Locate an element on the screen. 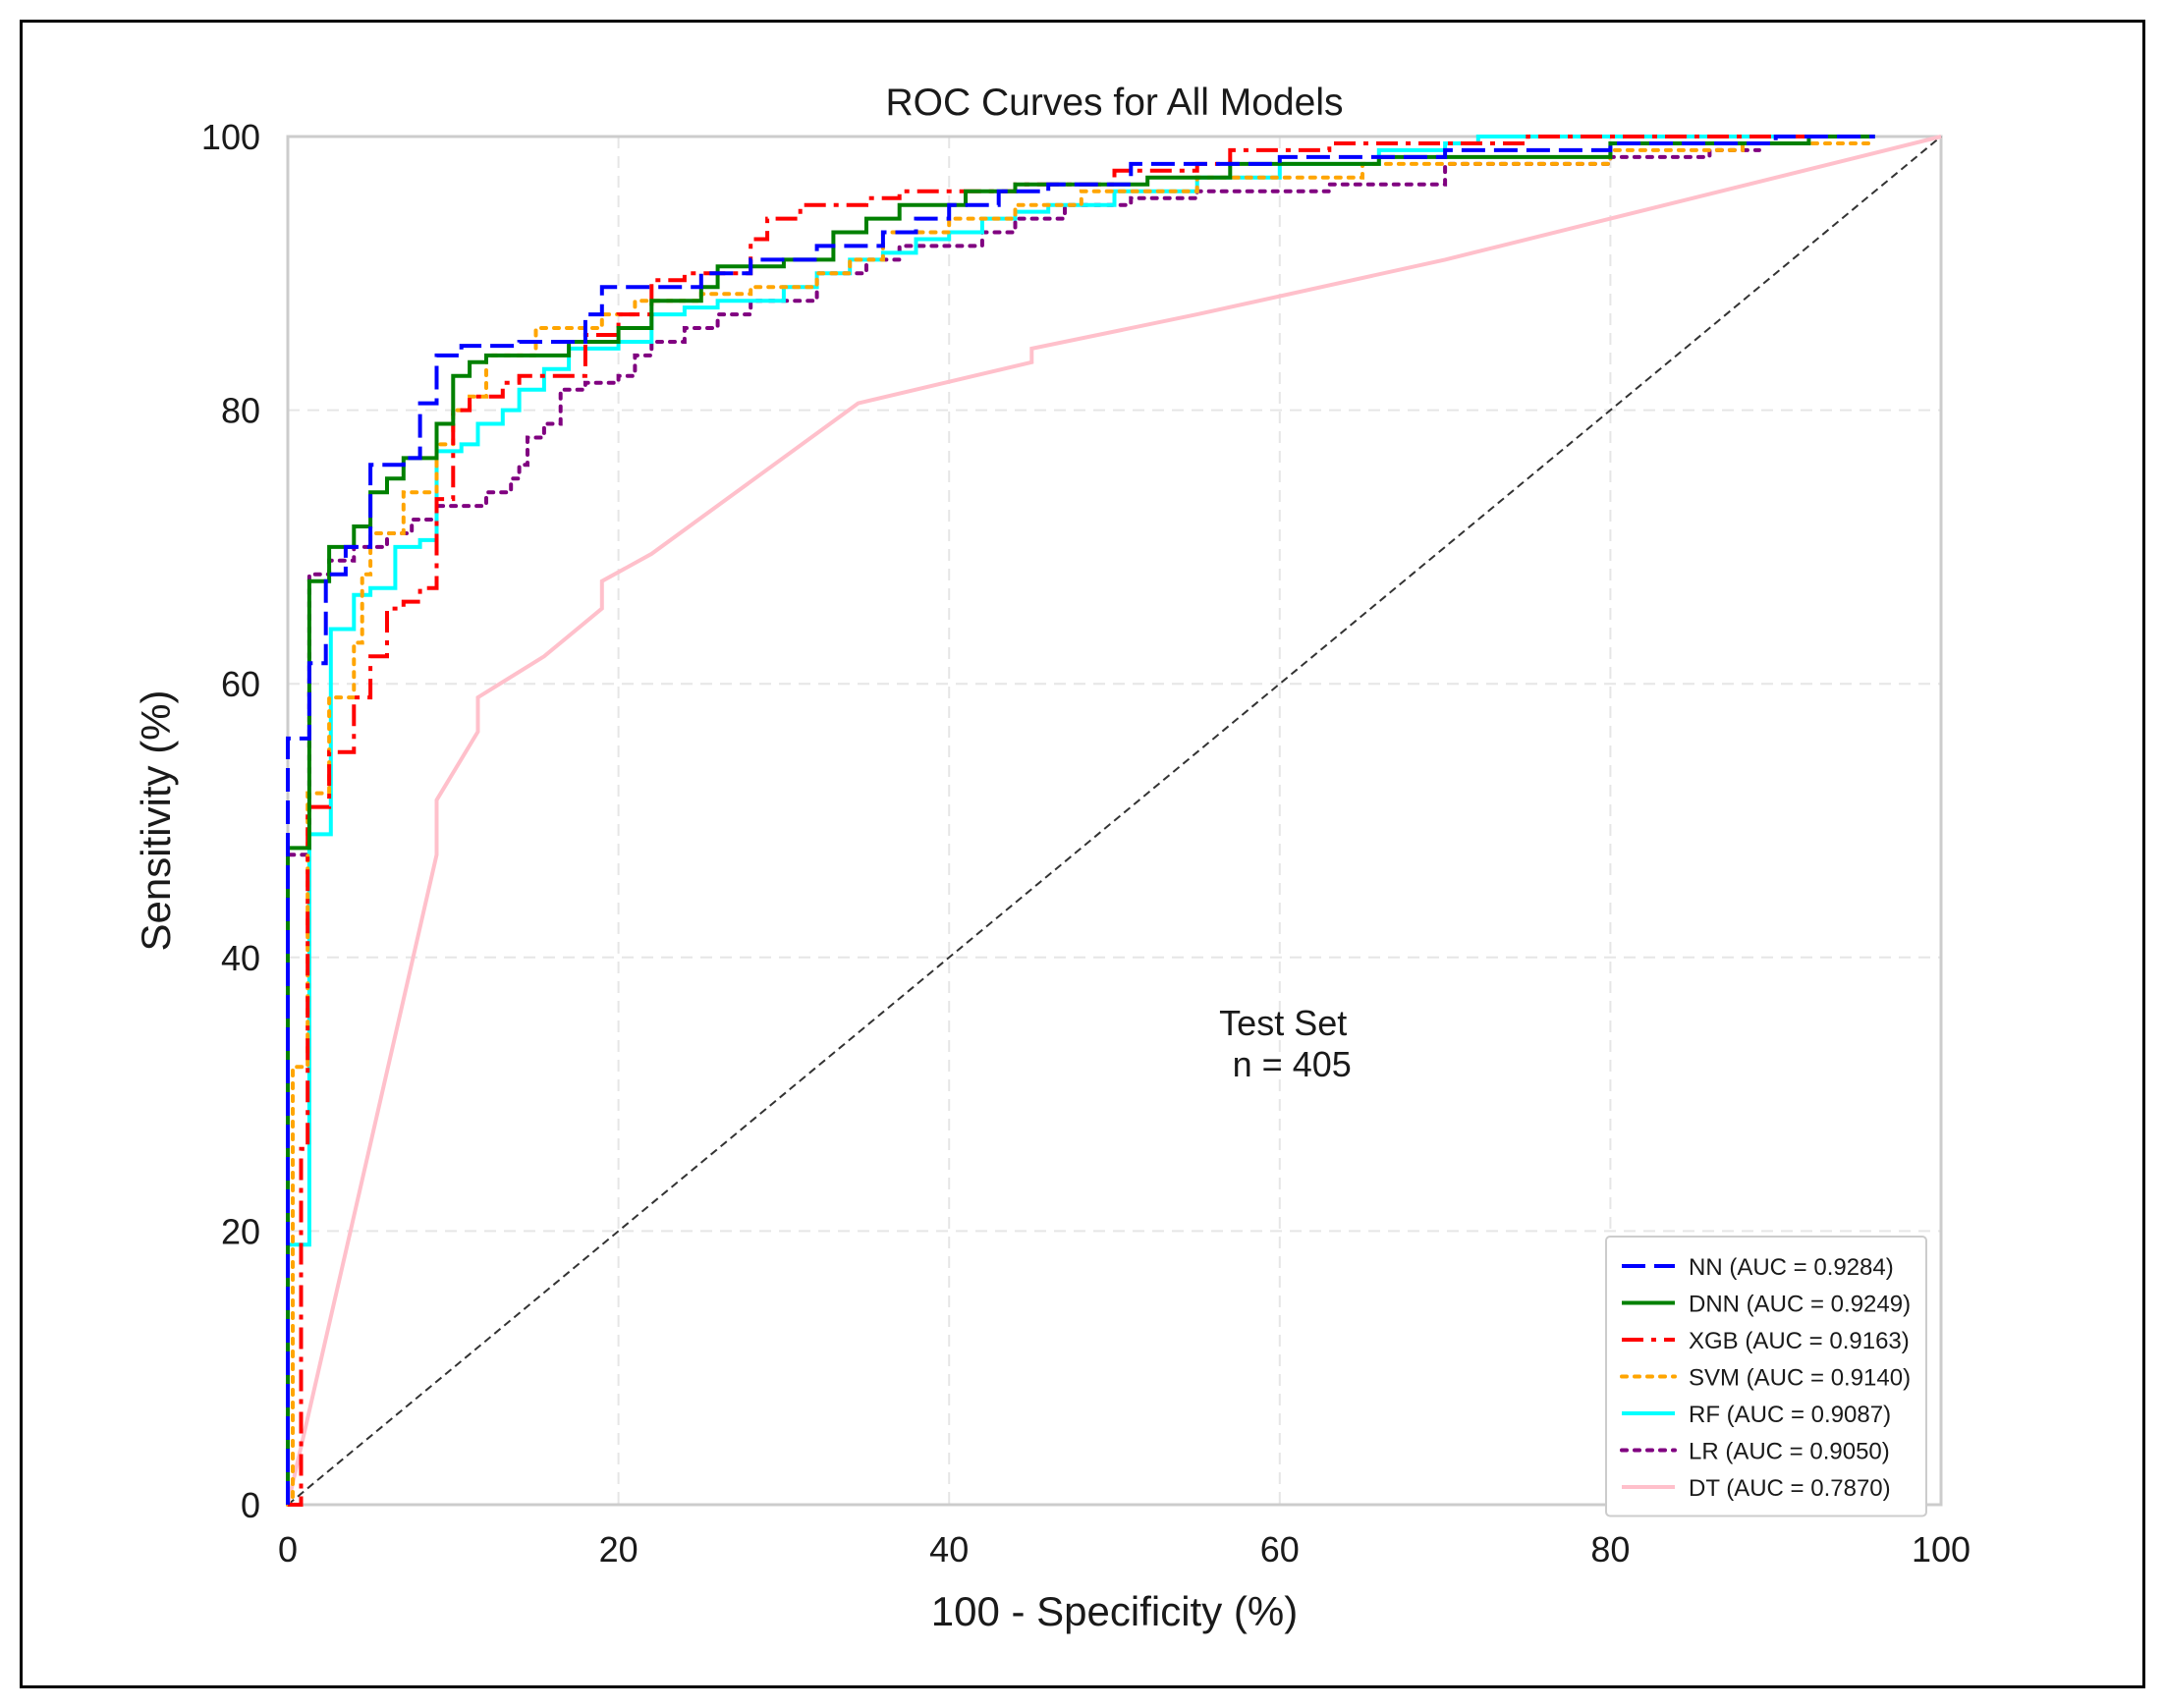 This screenshot has width=2165, height=1708. test-set-annotation: Test Set n = 405 is located at coordinates (1288, 1043).